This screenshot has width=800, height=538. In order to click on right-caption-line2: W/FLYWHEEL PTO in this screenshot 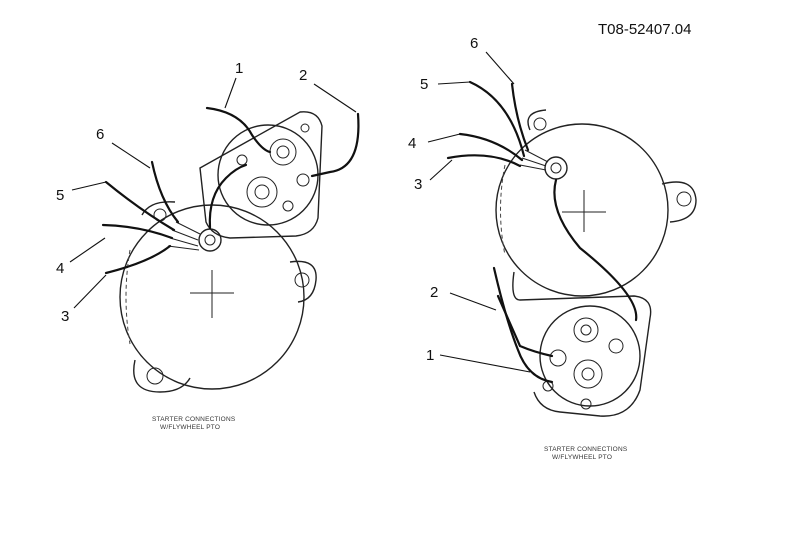, I will do `click(582, 457)`.